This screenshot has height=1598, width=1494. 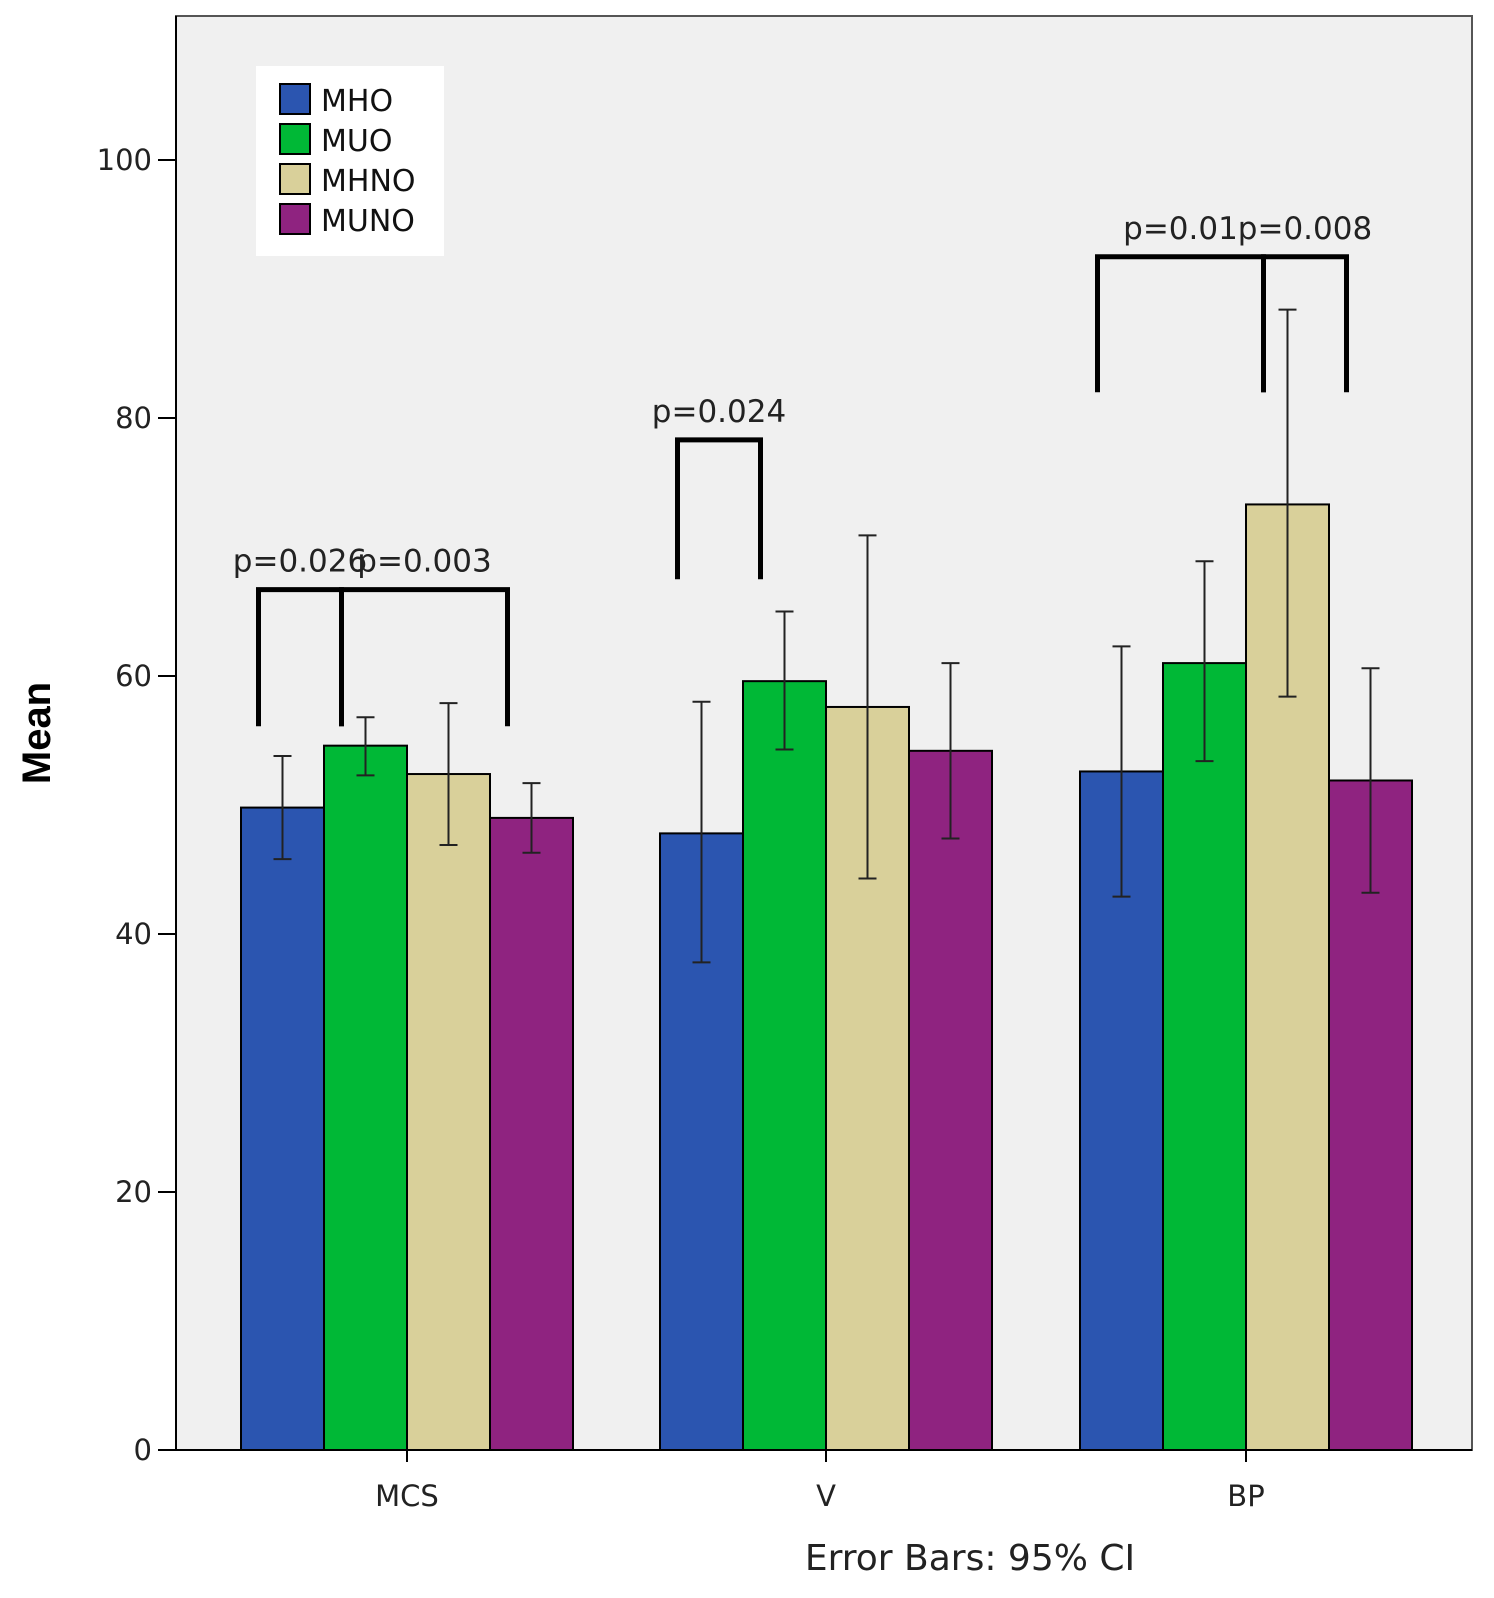 I want to click on x-tick-label-bp: BP, so click(x=1245, y=1496).